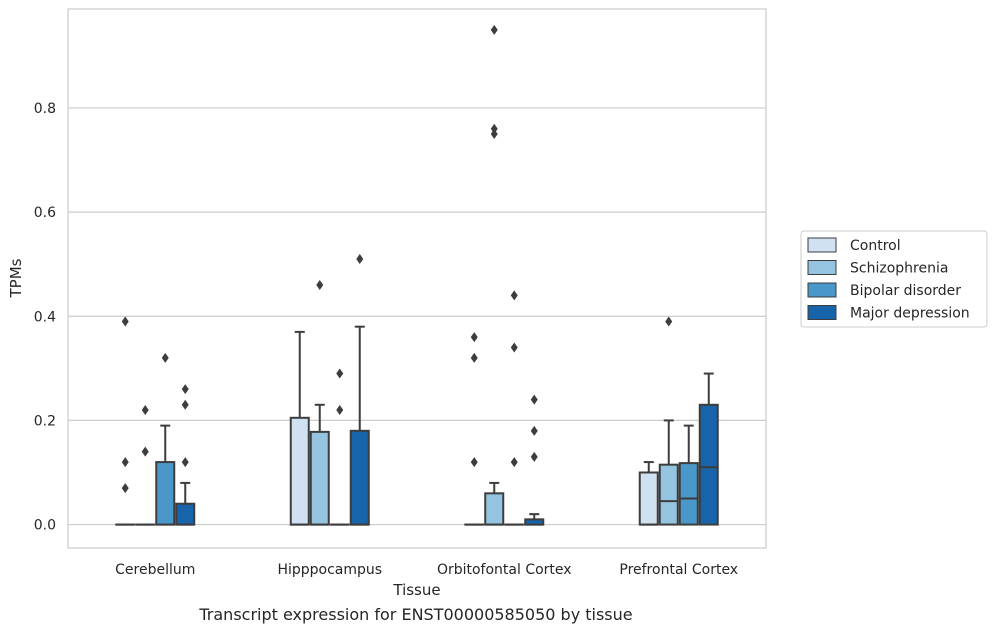 The width and height of the screenshot is (997, 634). Describe the element at coordinates (45, 421) in the screenshot. I see `y-tick-label: 0.2` at that location.